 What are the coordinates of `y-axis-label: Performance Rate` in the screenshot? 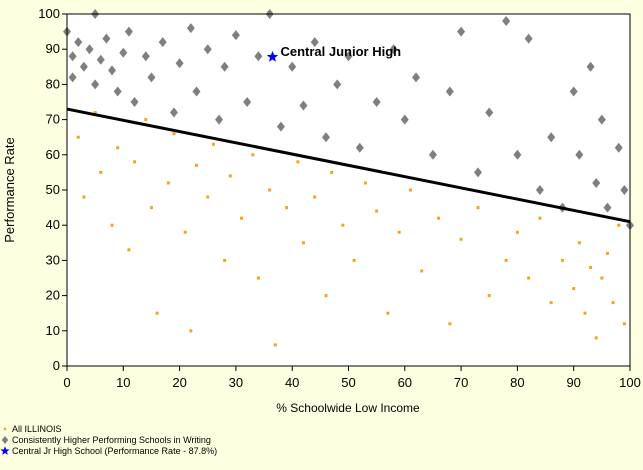 It's located at (9, 190).